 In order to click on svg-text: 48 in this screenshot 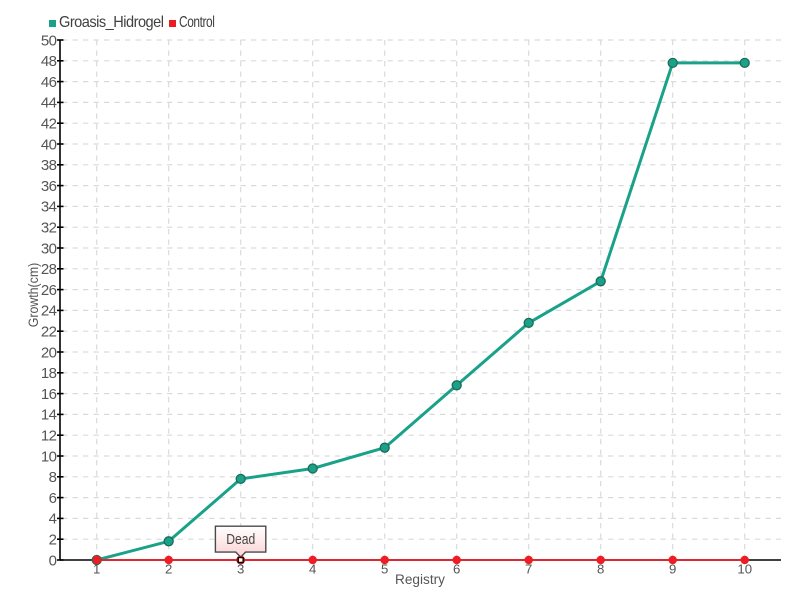, I will do `click(49, 61)`.